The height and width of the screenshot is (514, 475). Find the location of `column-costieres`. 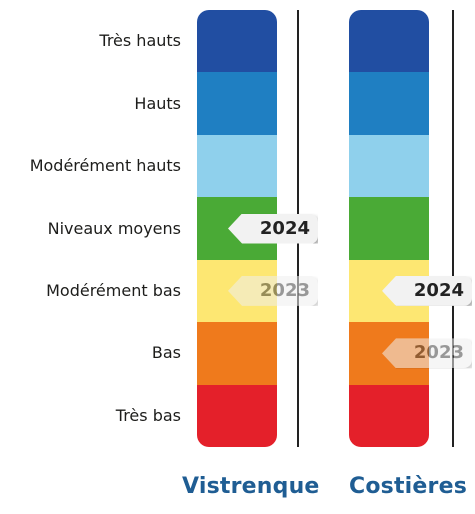

column-costieres is located at coordinates (389, 228).